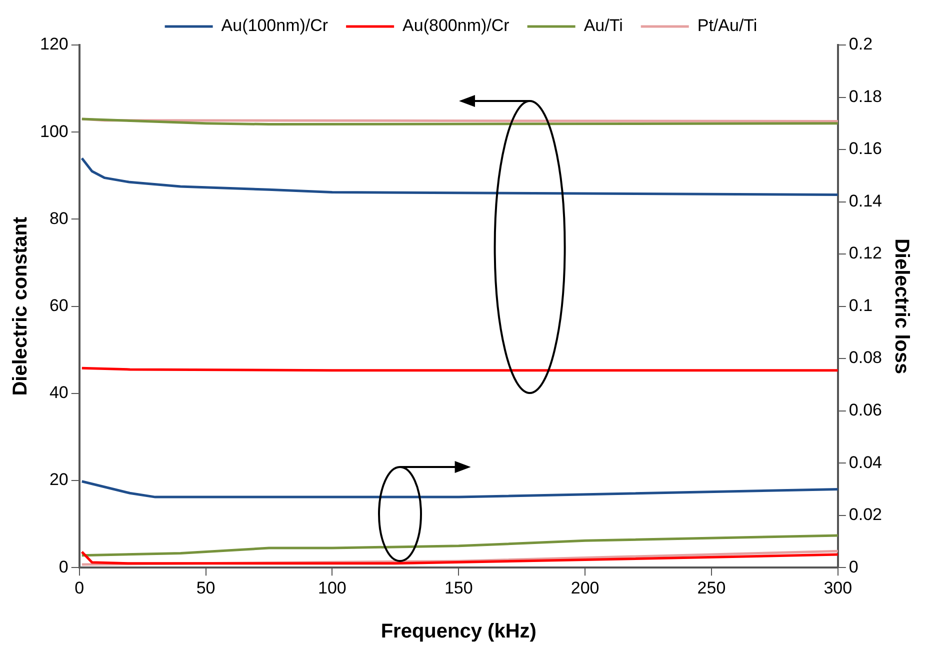  Describe the element at coordinates (865, 358) in the screenshot. I see `y2-tick-label: 0.08` at that location.